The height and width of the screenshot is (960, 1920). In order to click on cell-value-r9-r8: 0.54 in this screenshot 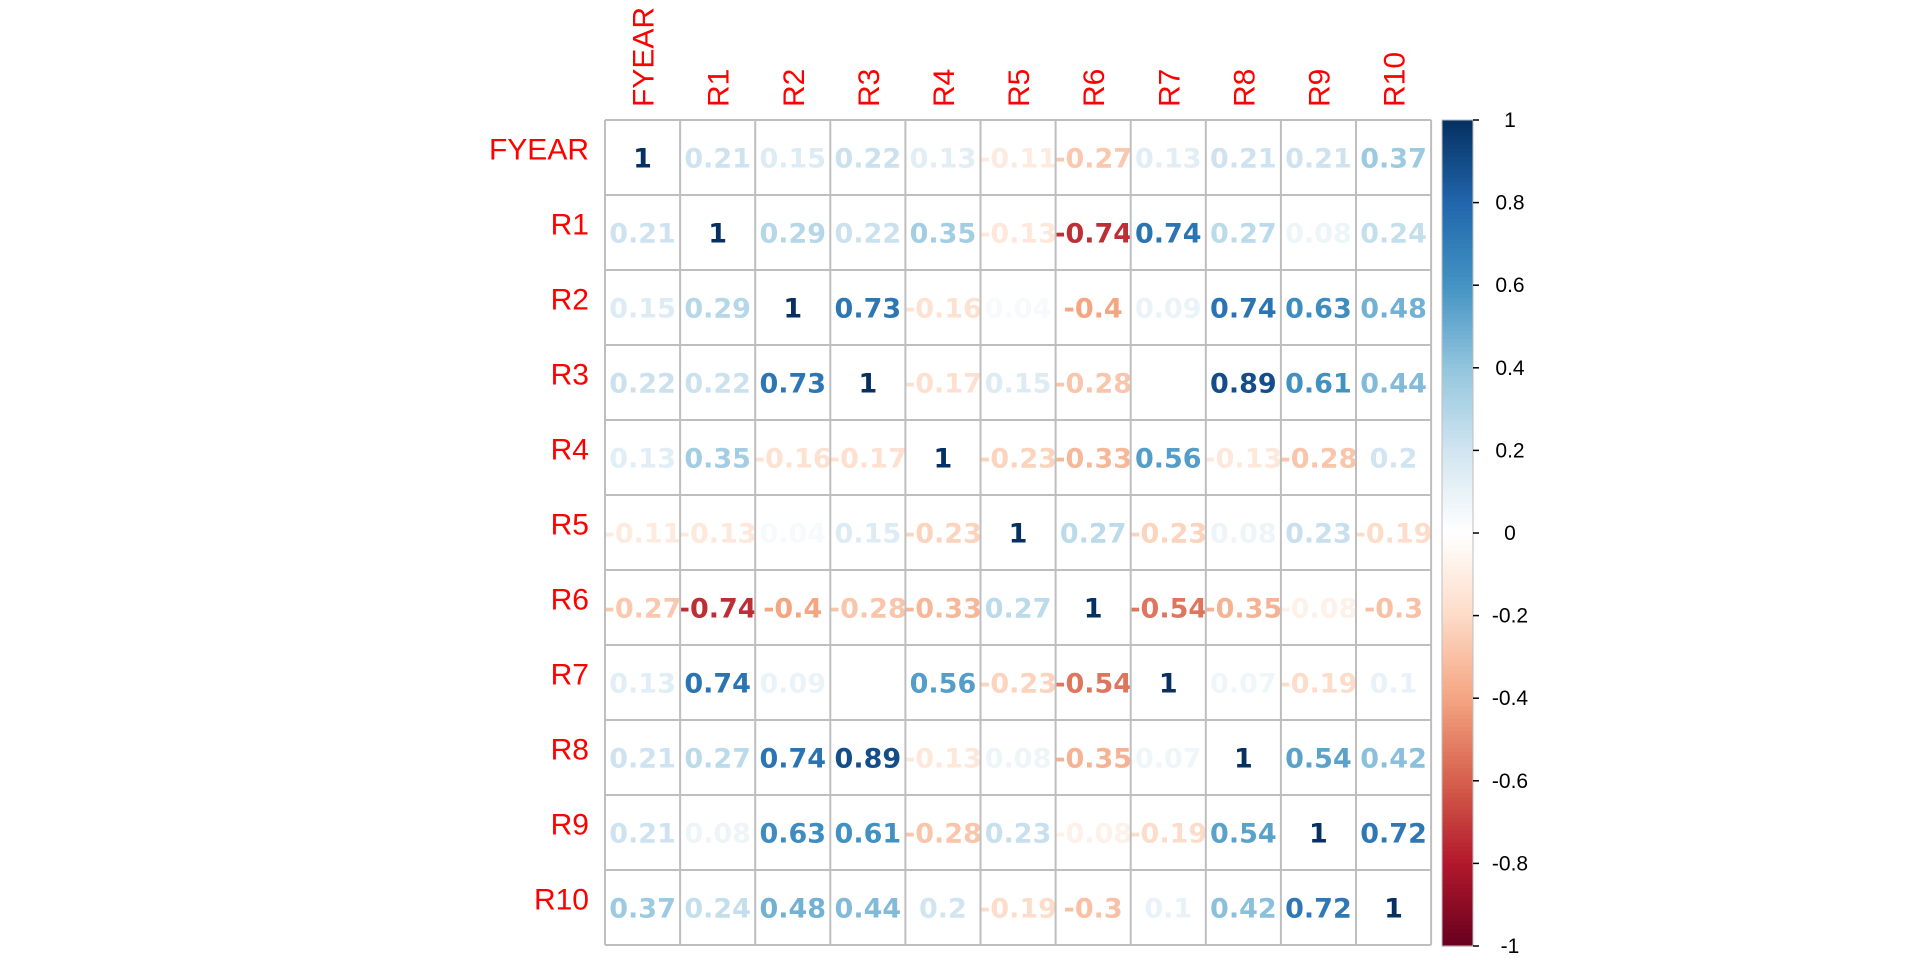, I will do `click(1243, 834)`.